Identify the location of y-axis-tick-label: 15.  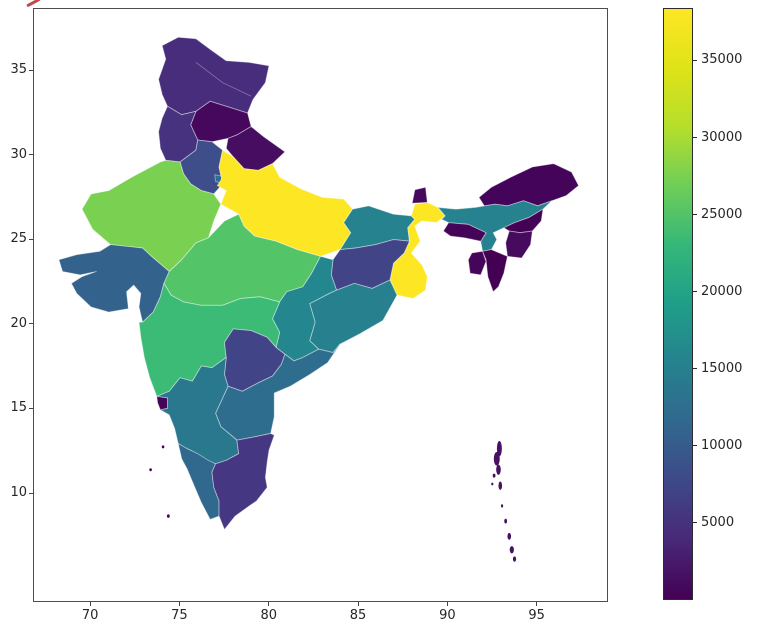
(18, 408).